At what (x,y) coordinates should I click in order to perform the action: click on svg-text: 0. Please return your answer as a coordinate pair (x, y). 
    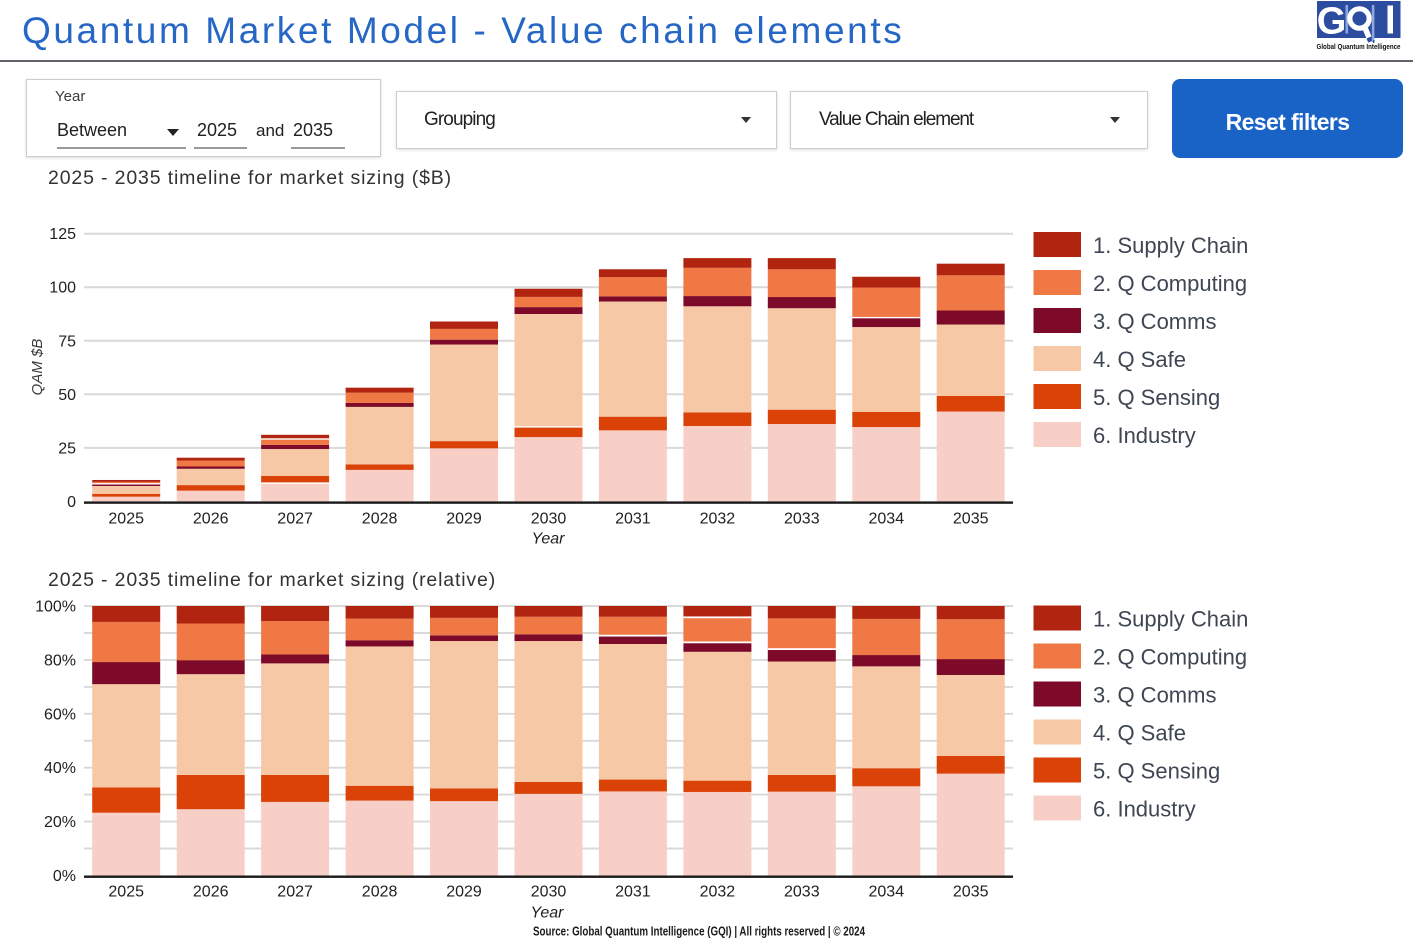
    Looking at the image, I should click on (71, 502).